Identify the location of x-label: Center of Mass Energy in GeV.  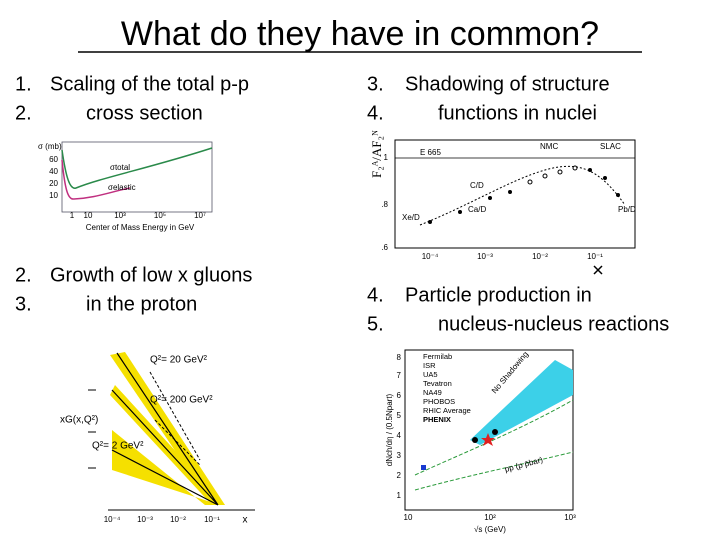
(140, 227).